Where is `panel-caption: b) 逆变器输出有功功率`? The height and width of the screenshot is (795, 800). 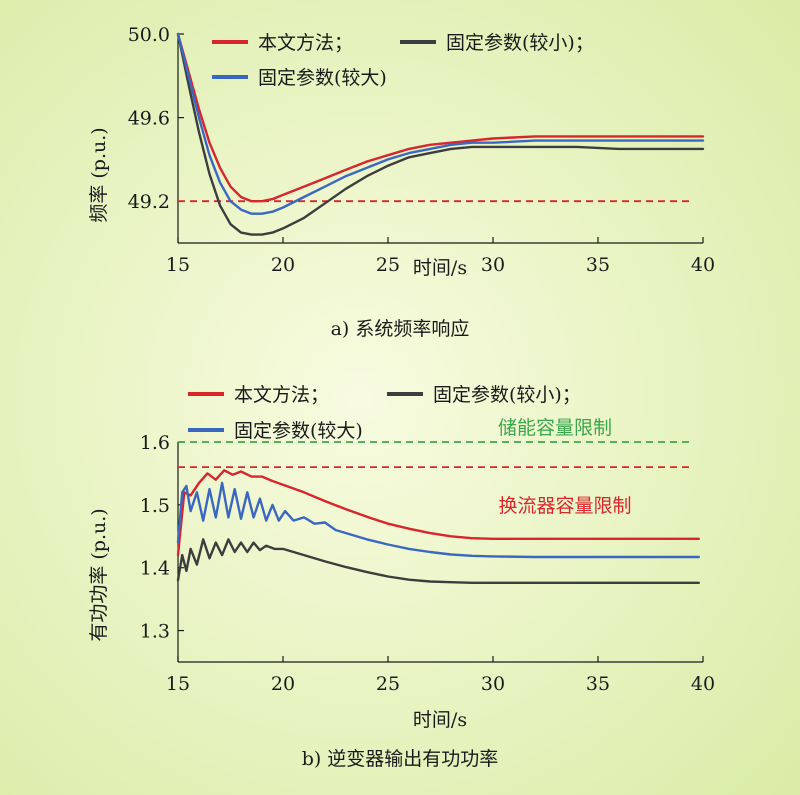 panel-caption: b) 逆变器输出有功功率 is located at coordinates (400, 759).